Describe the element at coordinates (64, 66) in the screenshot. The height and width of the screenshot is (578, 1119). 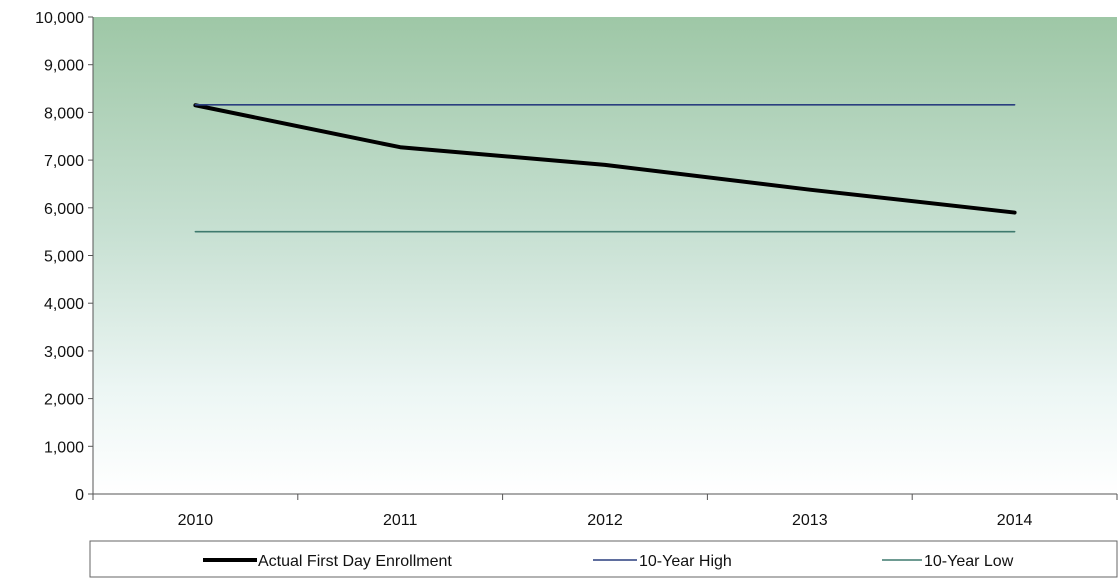
I see `y-tick-label: 9,000` at that location.